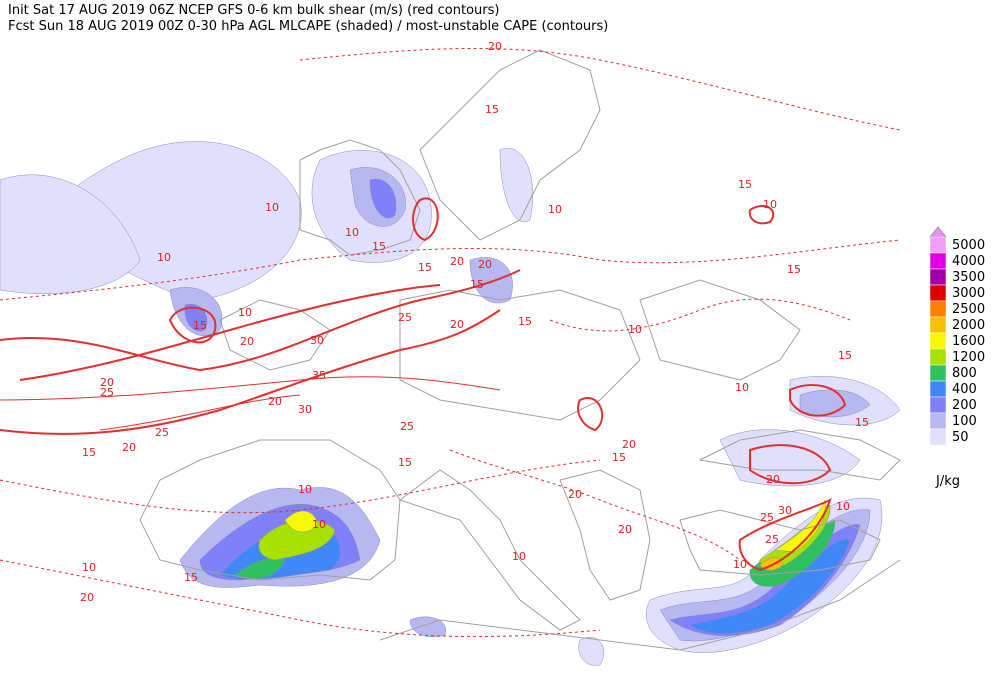 The width and height of the screenshot is (1000, 680). I want to click on legend-label: 1600, so click(968, 341).